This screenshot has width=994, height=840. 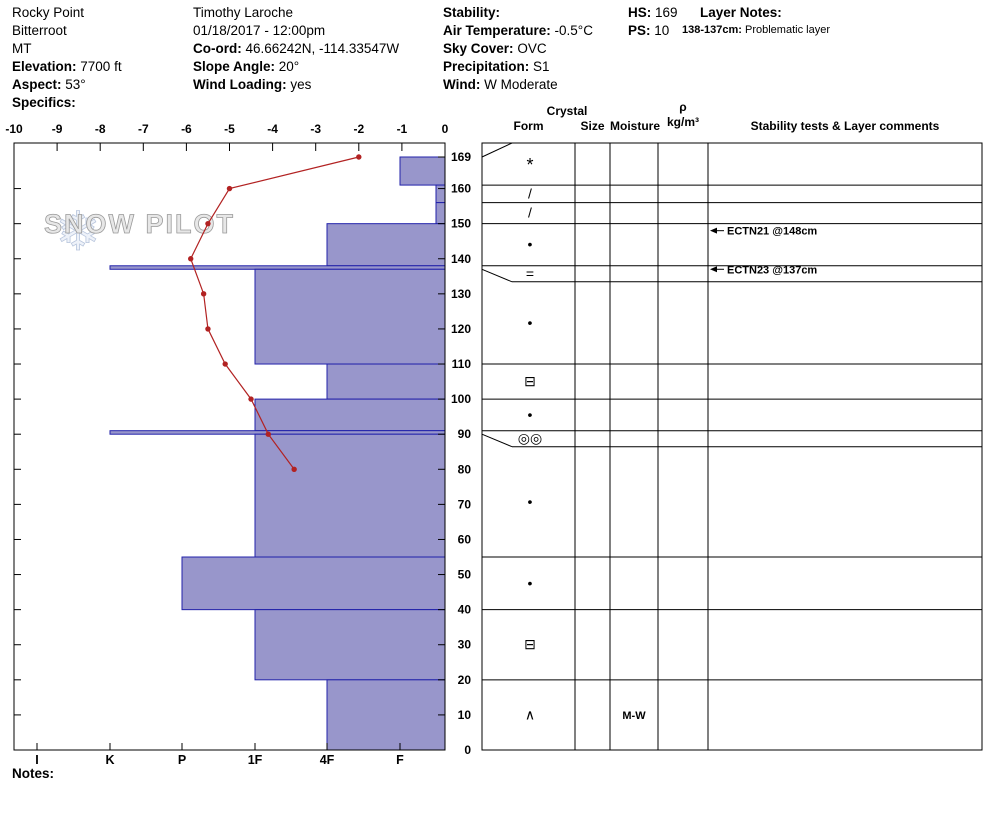 What do you see at coordinates (635, 126) in the screenshot?
I see `moisture-header: Moisture` at bounding box center [635, 126].